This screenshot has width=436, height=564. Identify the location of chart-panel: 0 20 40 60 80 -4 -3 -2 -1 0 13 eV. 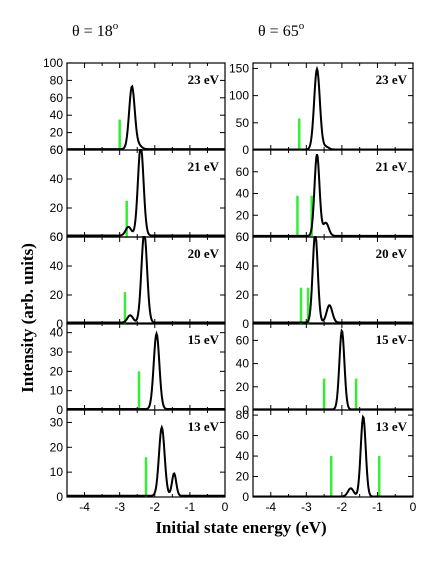
(326, 461).